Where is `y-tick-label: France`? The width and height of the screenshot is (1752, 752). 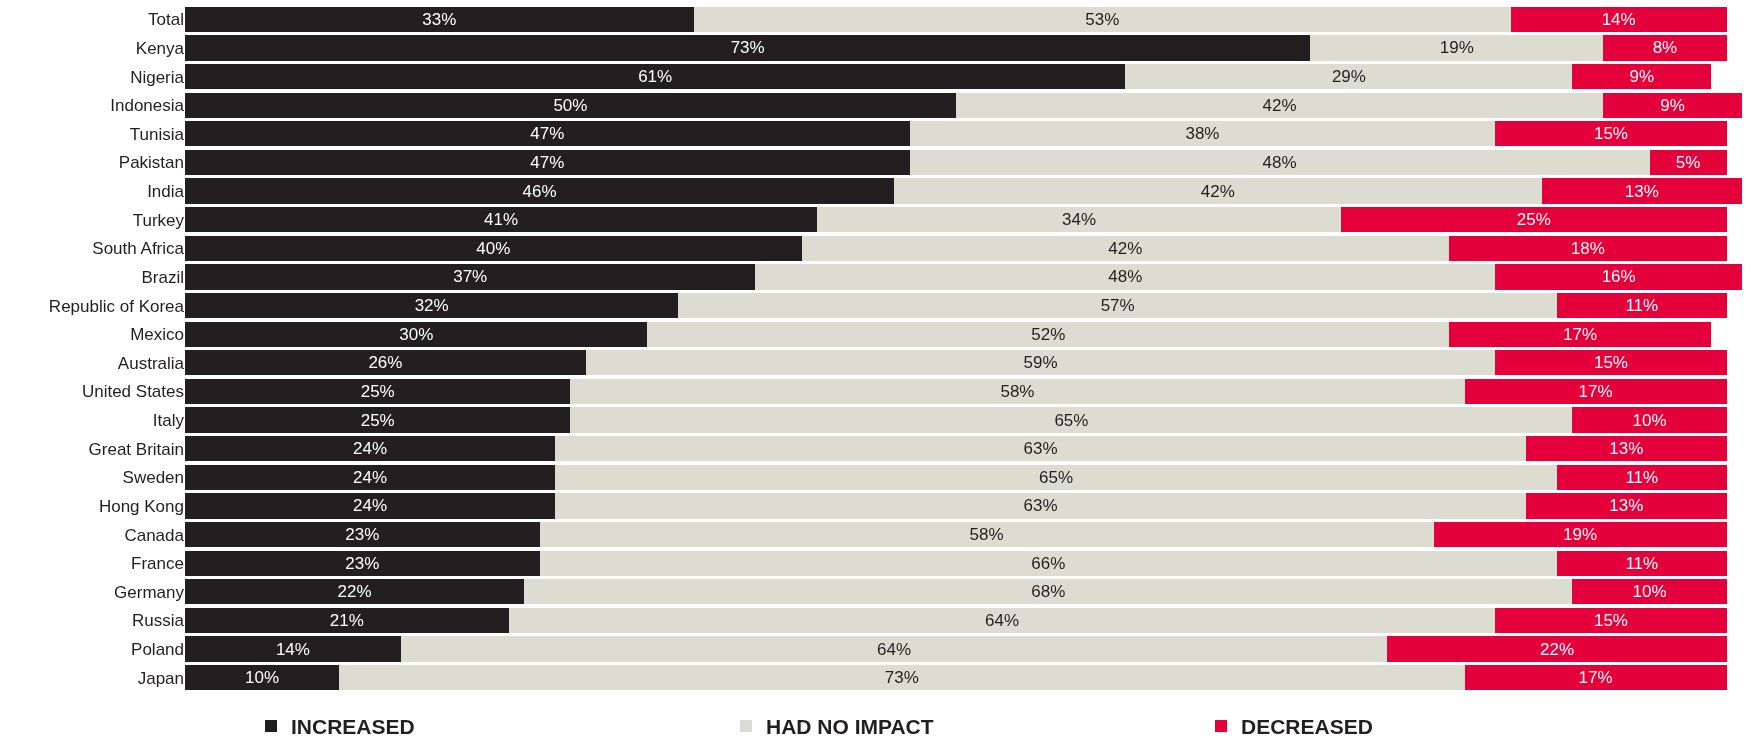
y-tick-label: France is located at coordinates (157, 564).